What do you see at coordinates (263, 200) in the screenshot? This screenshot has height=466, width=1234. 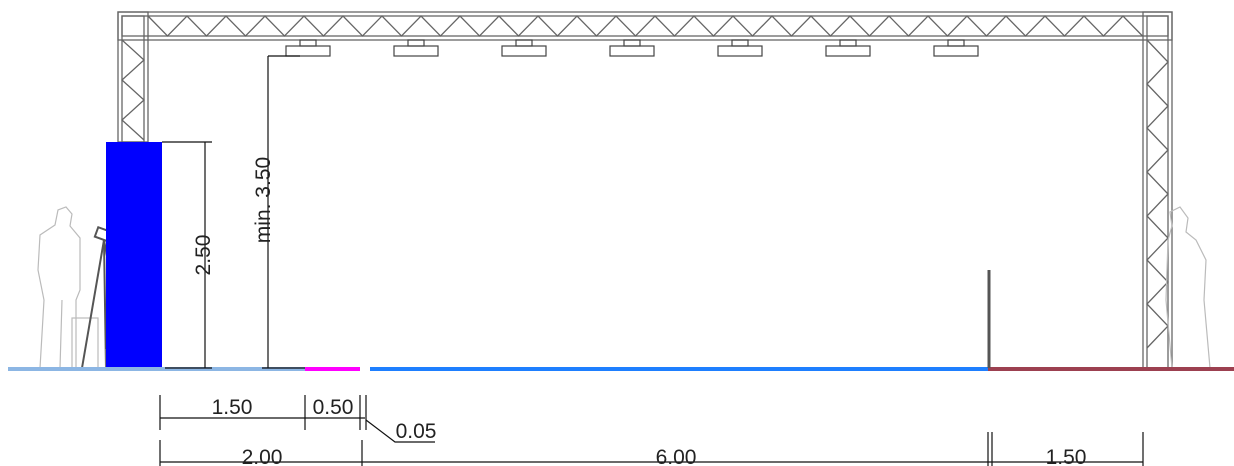 I see `clear-height-label: min. 3.50` at bounding box center [263, 200].